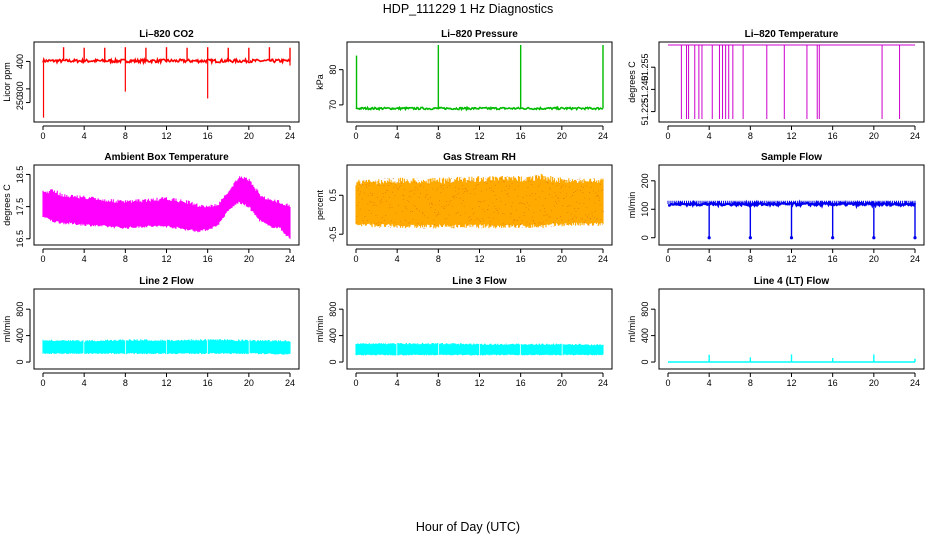 Image resolution: width=936 pixels, height=540 pixels. What do you see at coordinates (833, 136) in the screenshot?
I see `xtick-label-temperature-4: 16` at bounding box center [833, 136].